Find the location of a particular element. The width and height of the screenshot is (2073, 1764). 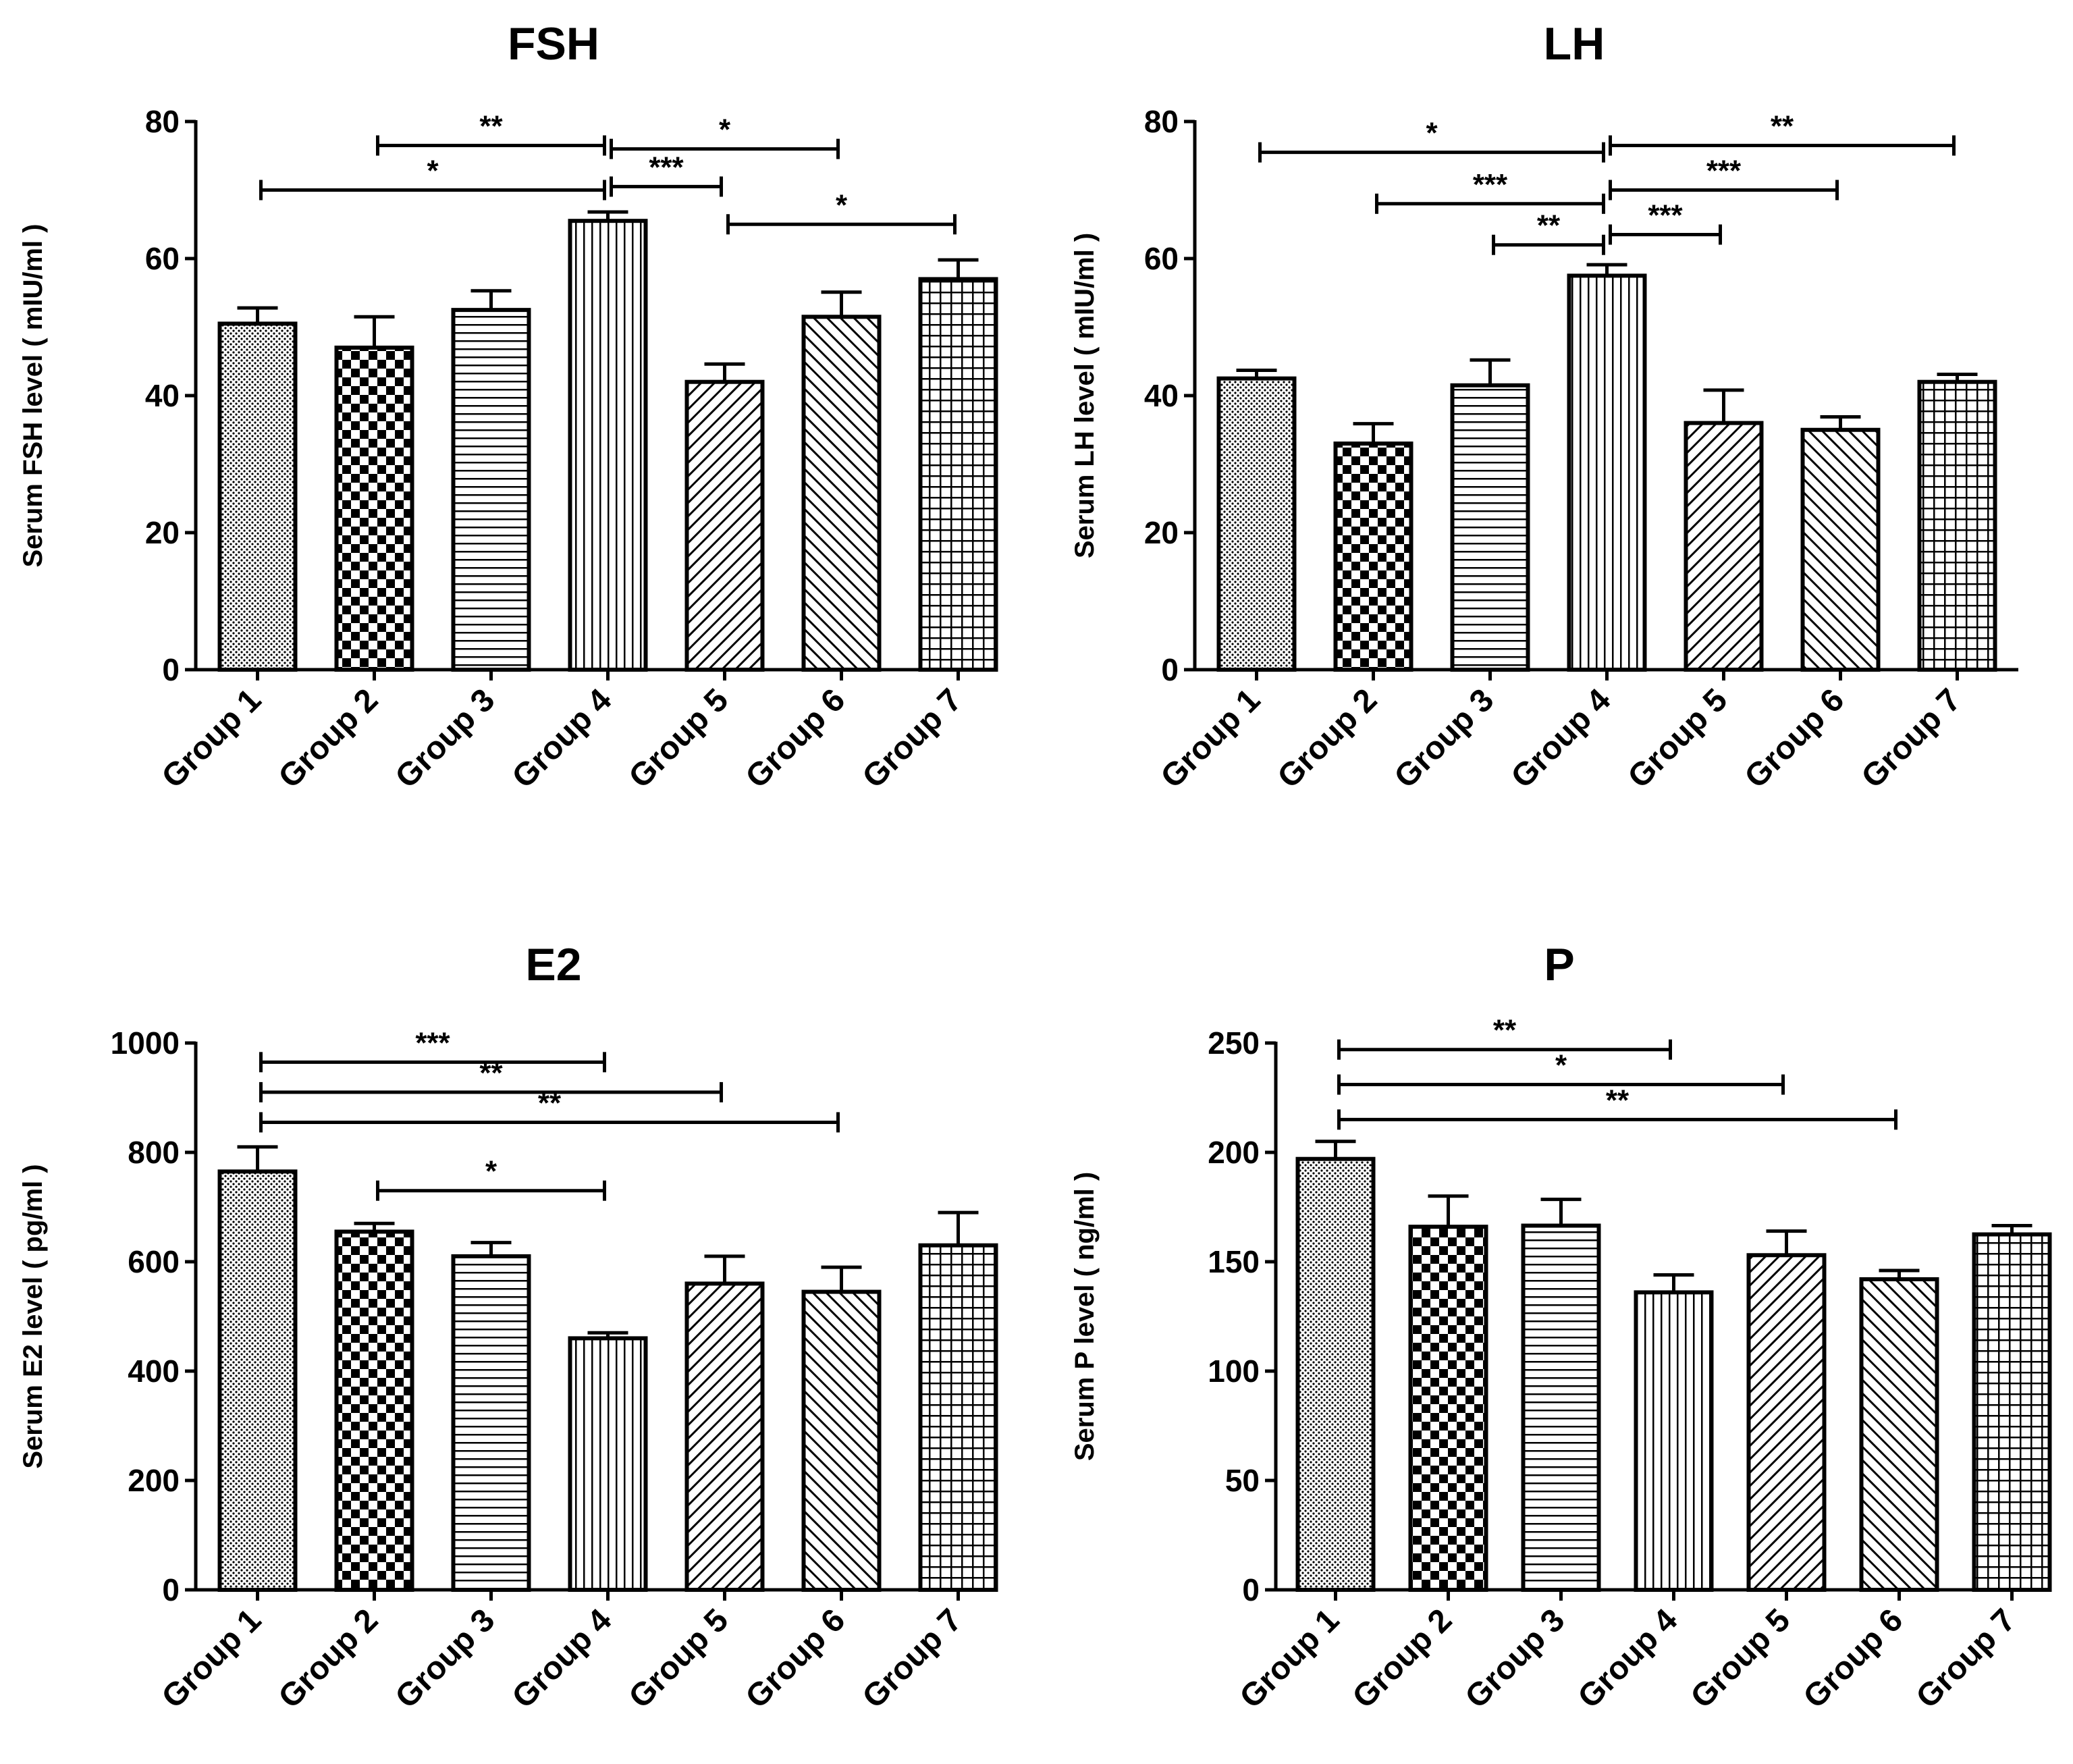

y-axis-label: Serum LH level ( mIU/ml ) is located at coordinates (1085, 395).